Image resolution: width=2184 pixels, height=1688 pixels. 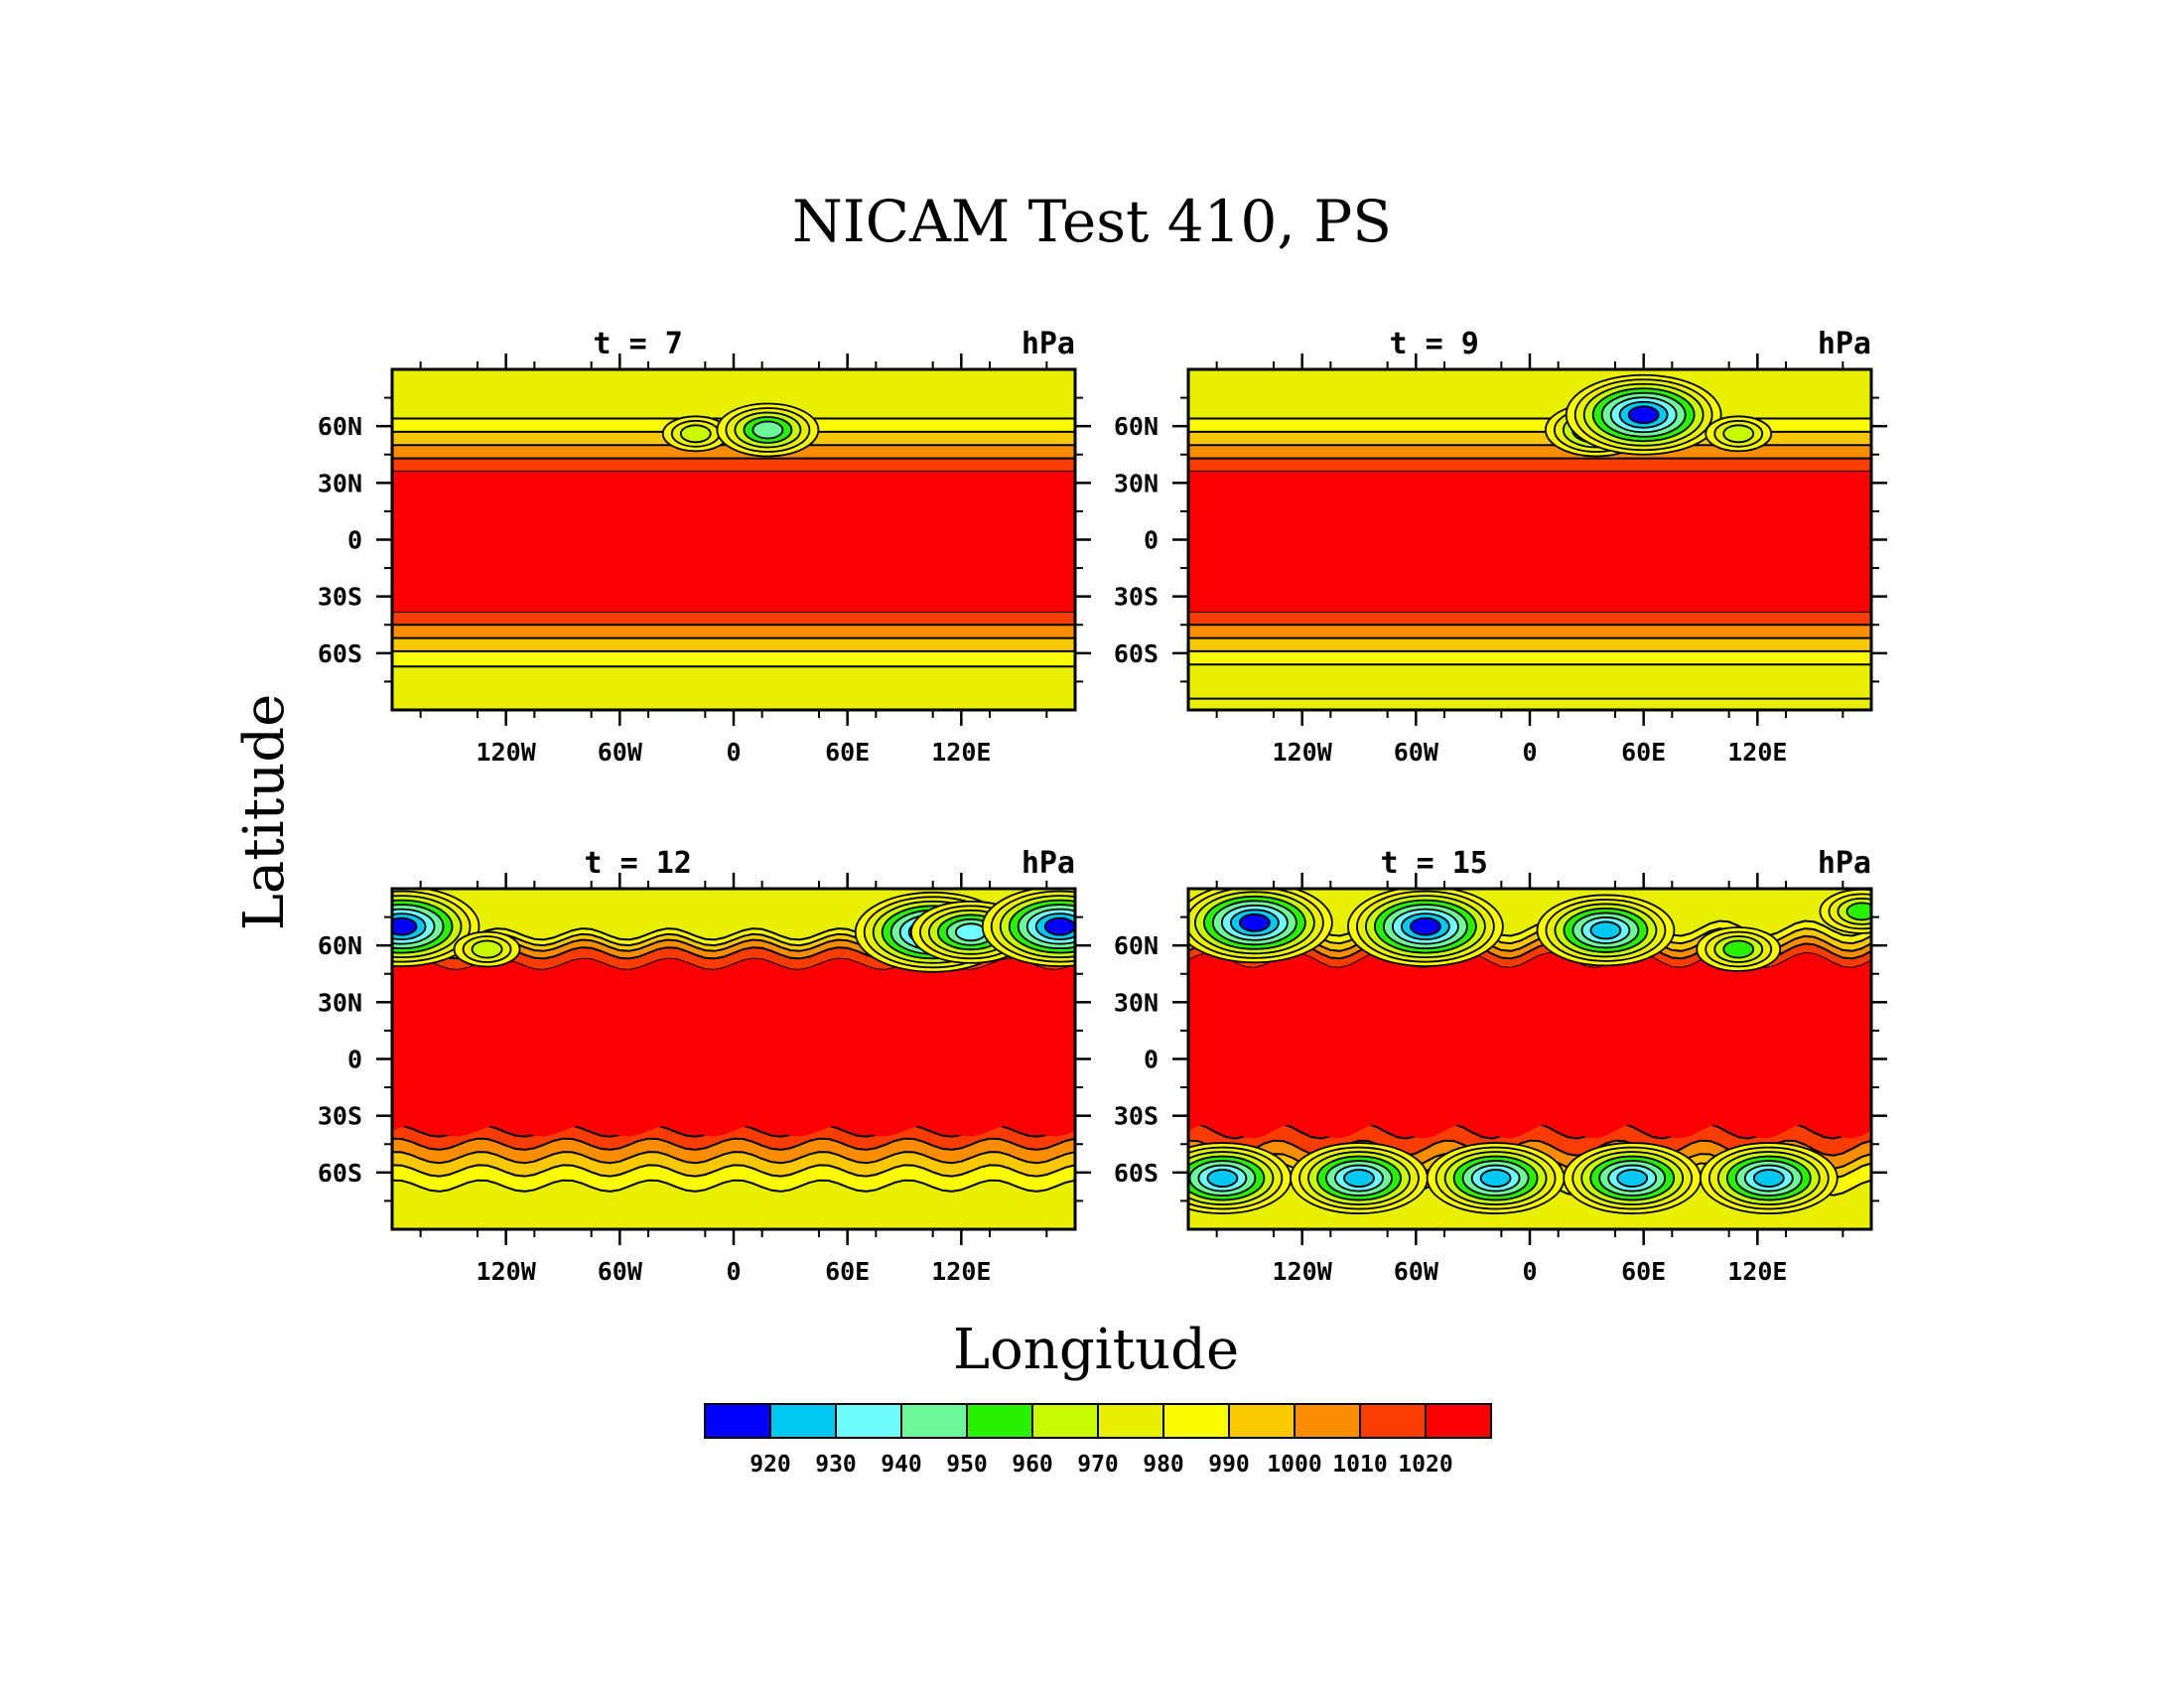 What do you see at coordinates (1359, 1464) in the screenshot?
I see `colorbar-label: 1010` at bounding box center [1359, 1464].